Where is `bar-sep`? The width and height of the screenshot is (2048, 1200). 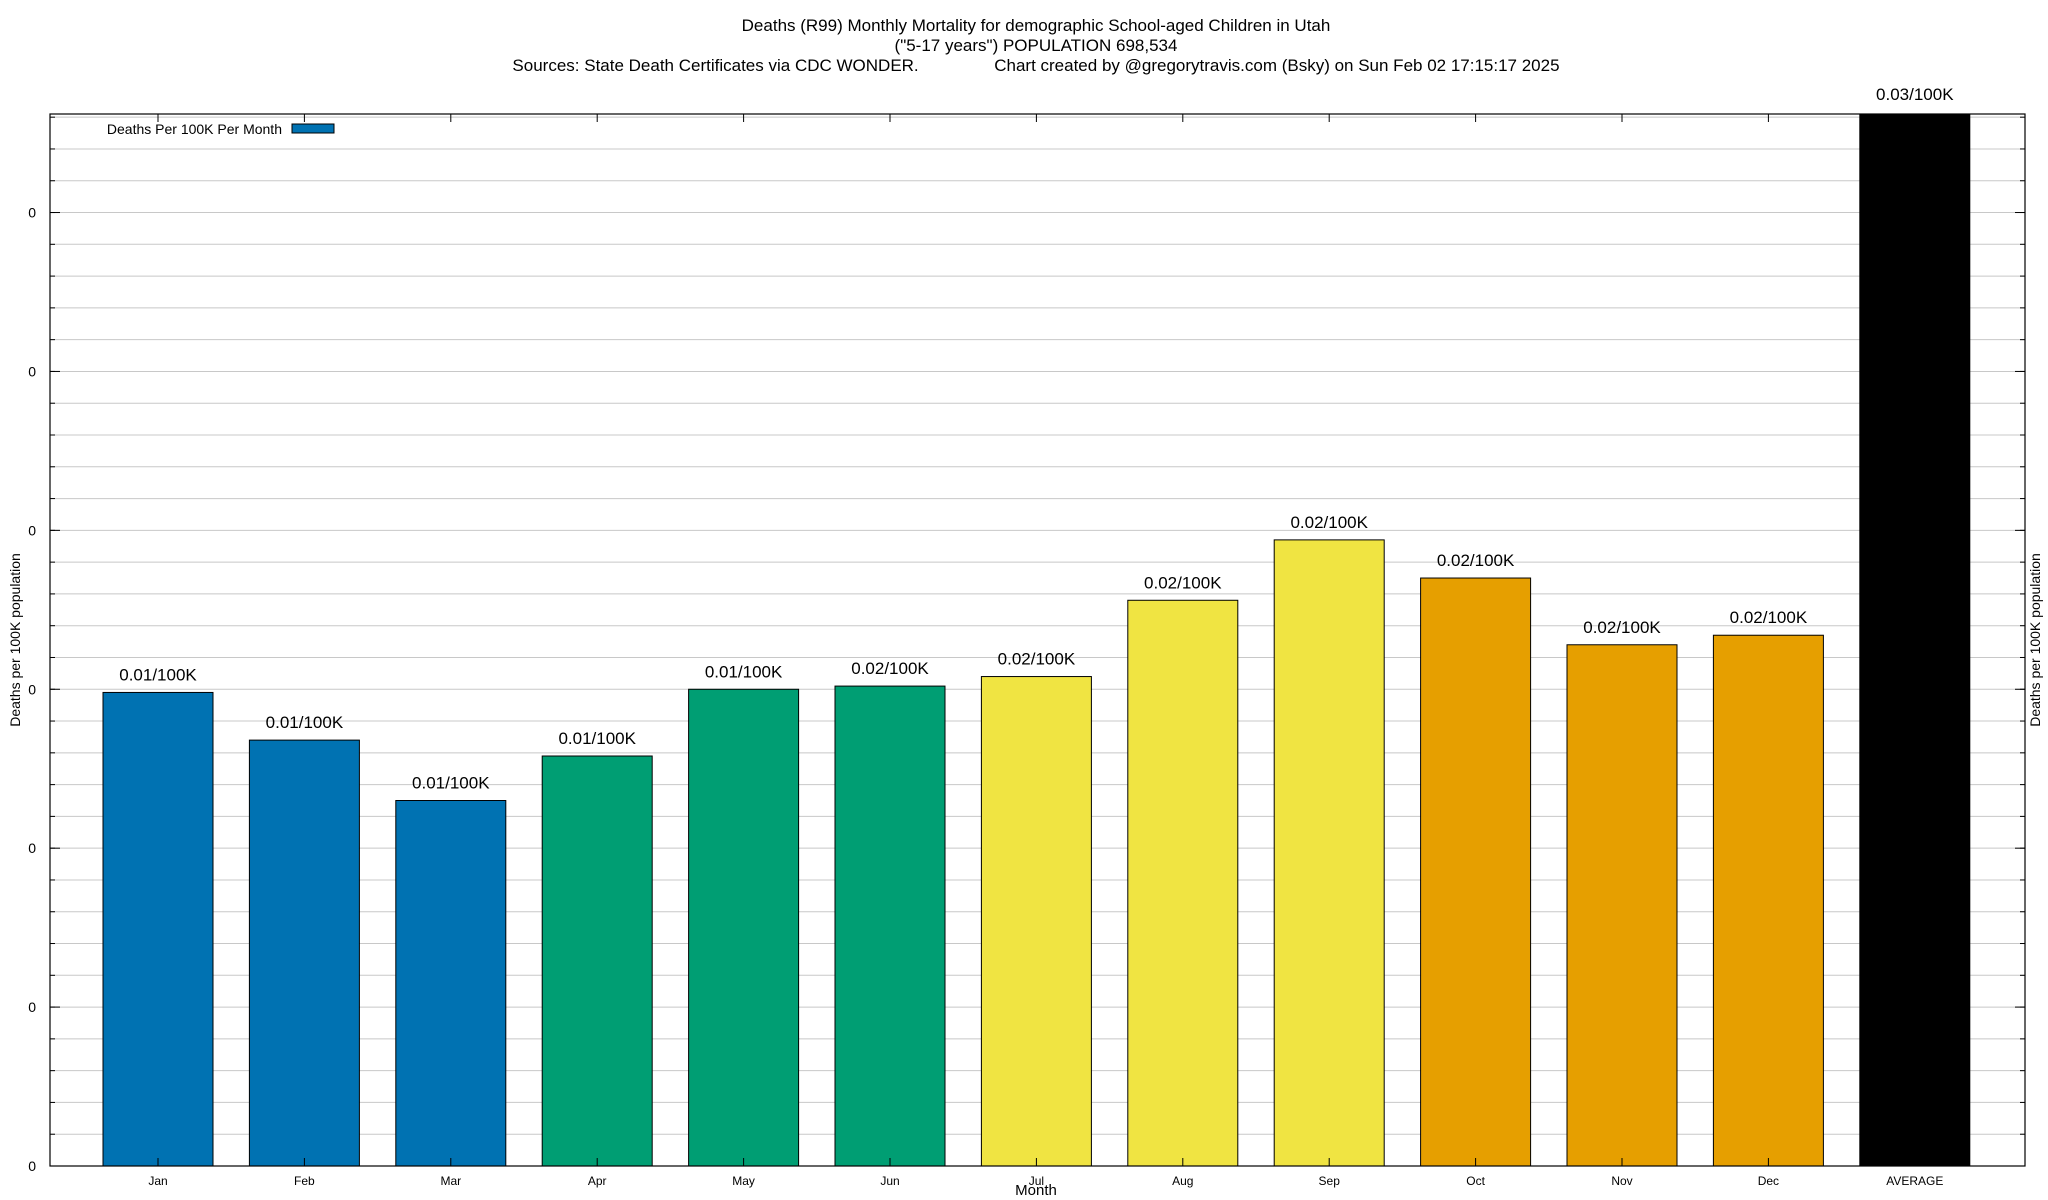
bar-sep is located at coordinates (1329, 853).